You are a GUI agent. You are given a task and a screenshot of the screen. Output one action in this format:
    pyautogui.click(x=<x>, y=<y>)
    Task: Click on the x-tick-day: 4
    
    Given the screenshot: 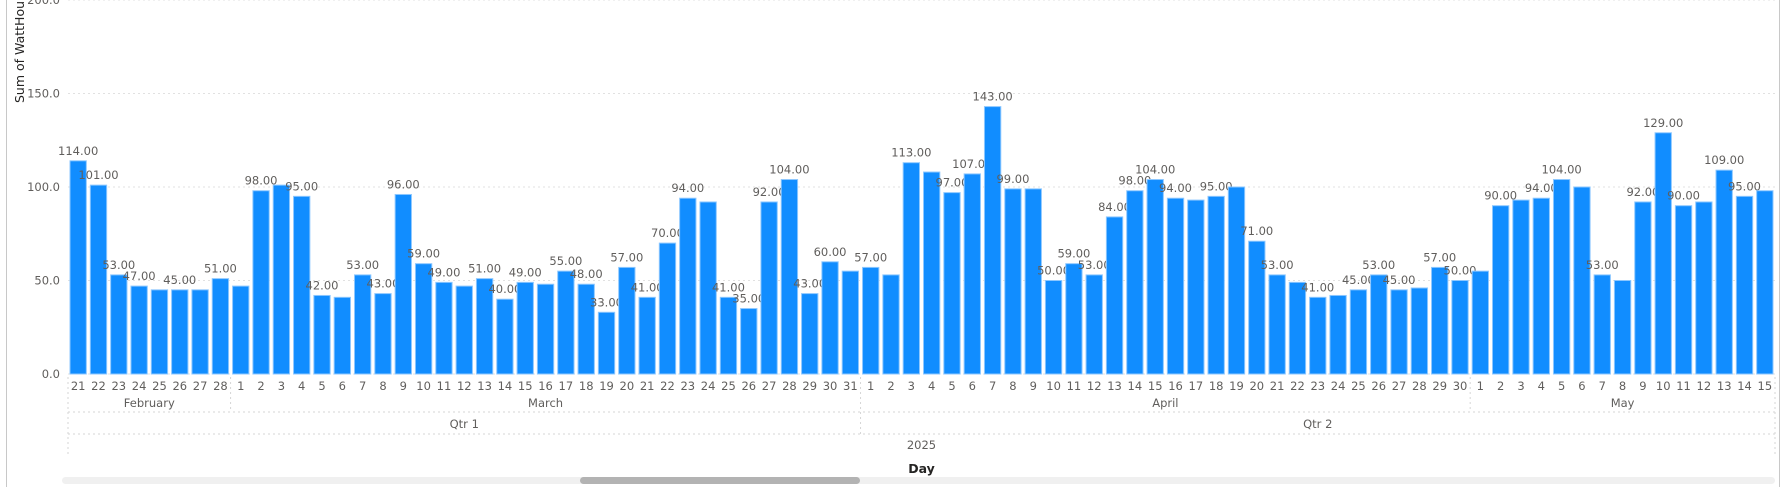 What is the action you would take?
    pyautogui.click(x=1541, y=386)
    